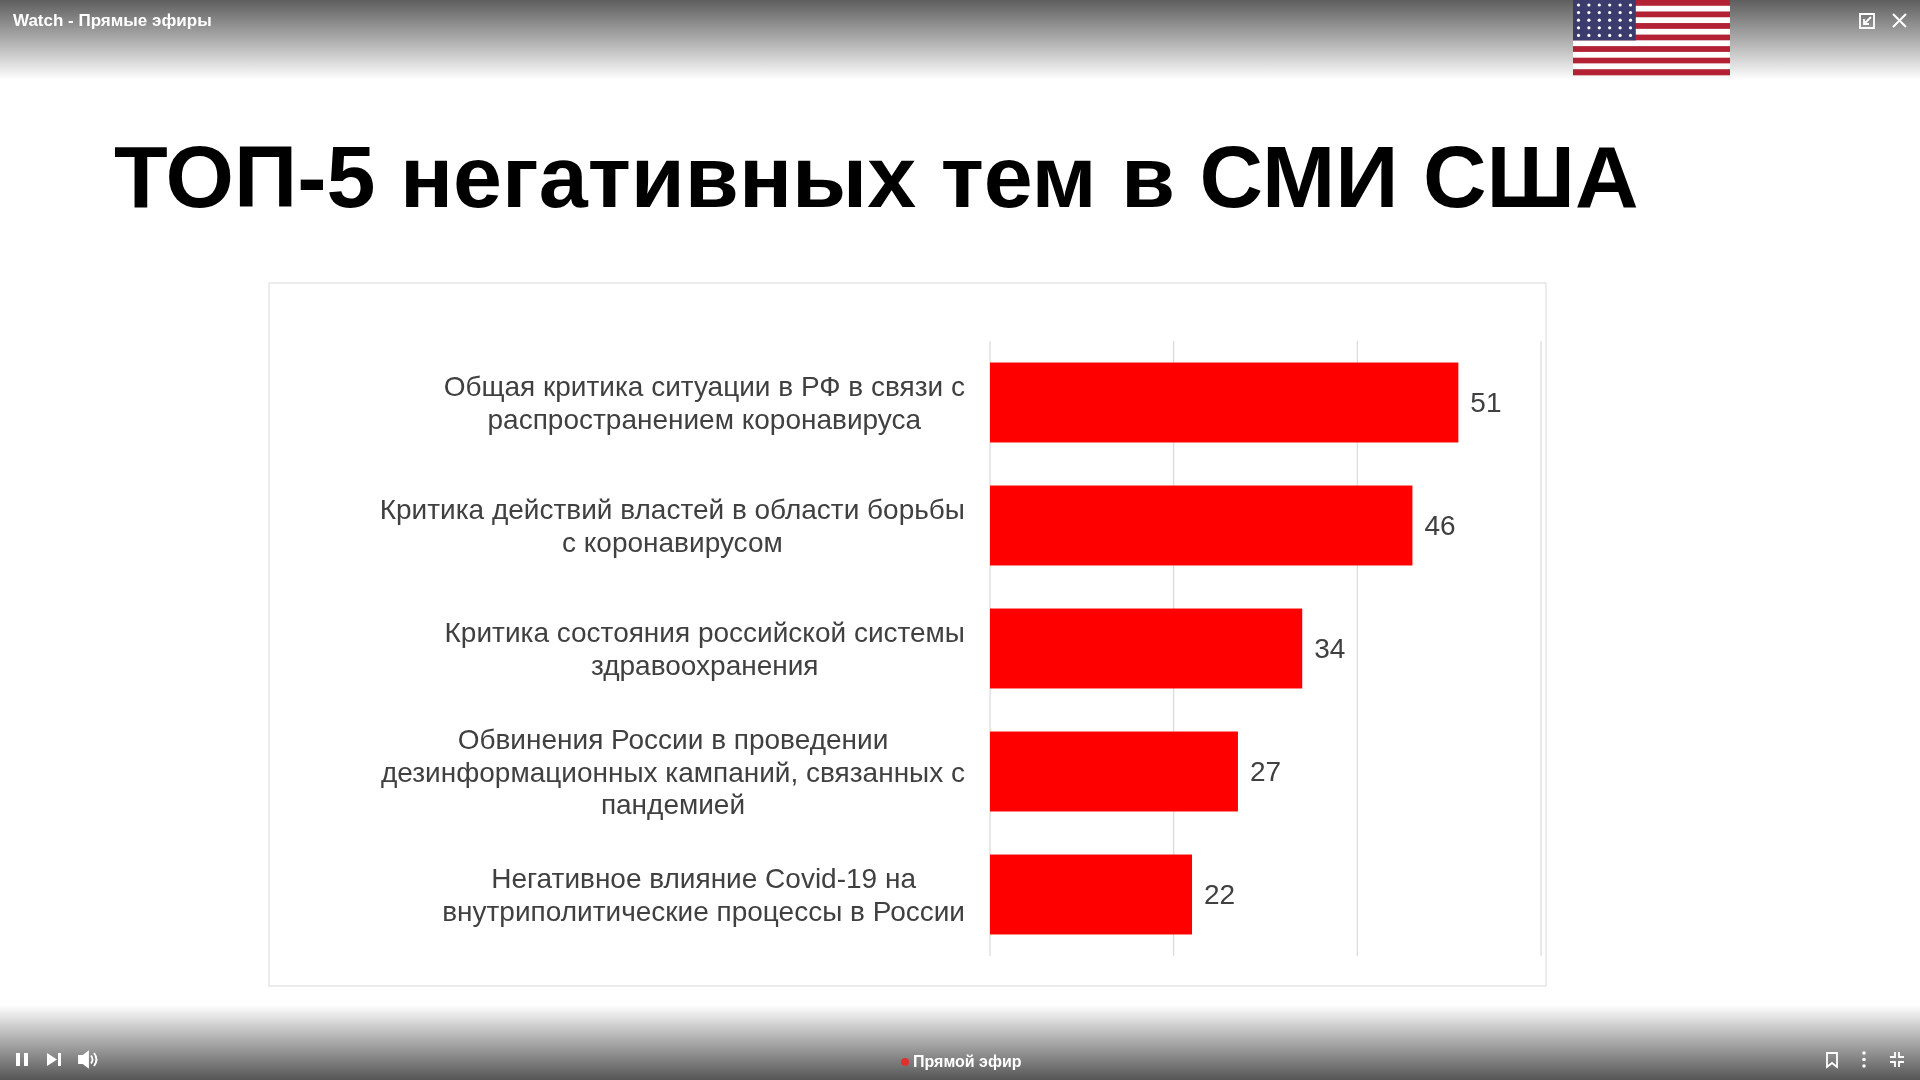 The height and width of the screenshot is (1080, 1920). What do you see at coordinates (112, 20) in the screenshot?
I see `text: Watch - Прямые эфиры` at bounding box center [112, 20].